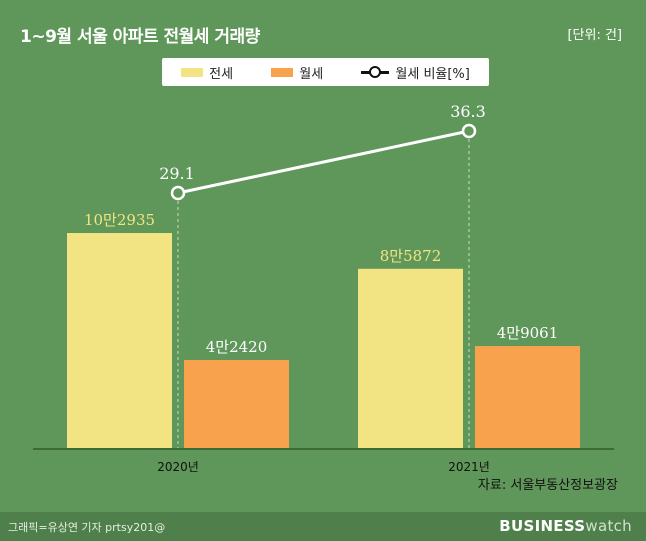  What do you see at coordinates (468, 111) in the screenshot?
I see `ratio-value-label: 36.3` at bounding box center [468, 111].